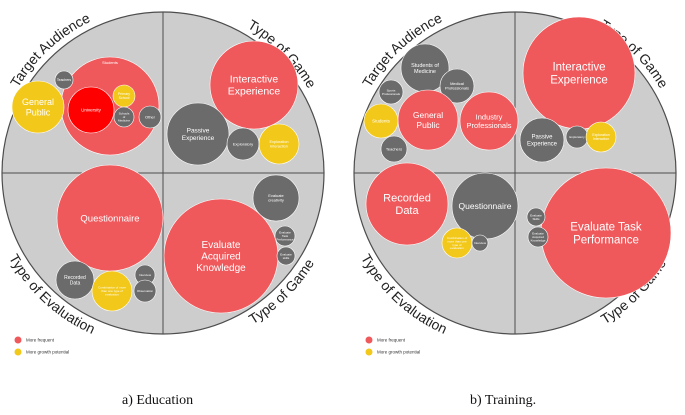  I want to click on bubble-label: Medical Professionals, so click(457, 86).